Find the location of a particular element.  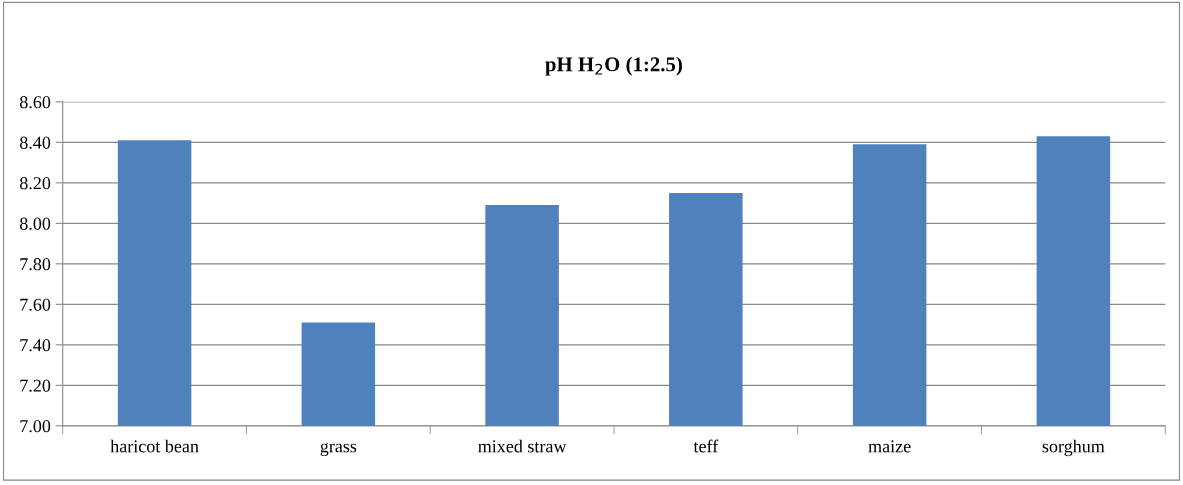

x-tick-label: grass is located at coordinates (338, 449).